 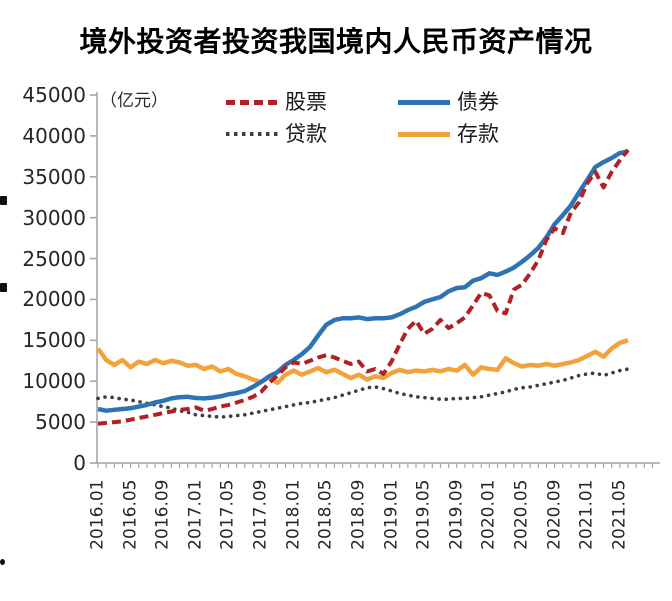 What do you see at coordinates (60, 422) in the screenshot?
I see `y-axis-tick-label: 5000` at bounding box center [60, 422].